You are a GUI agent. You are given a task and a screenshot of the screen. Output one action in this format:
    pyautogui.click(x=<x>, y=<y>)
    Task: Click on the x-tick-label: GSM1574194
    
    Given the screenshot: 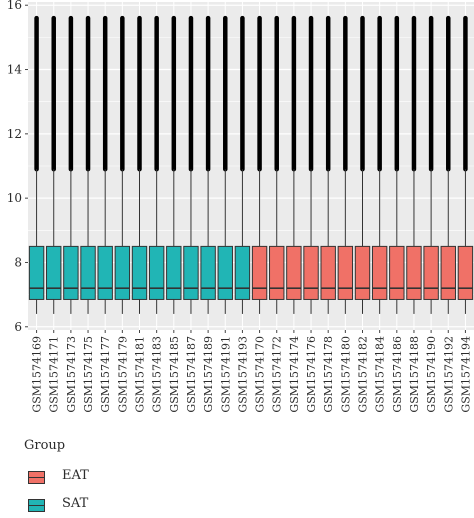 What is the action you would take?
    pyautogui.click(x=465, y=374)
    